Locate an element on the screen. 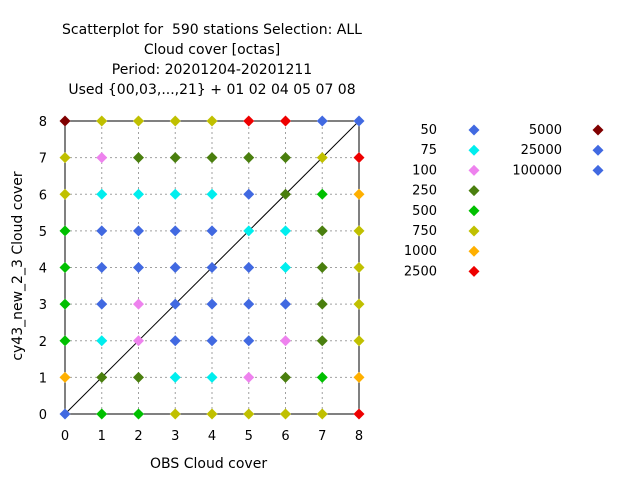 This screenshot has height=480, width=640. y-tick-label: 5 is located at coordinates (43, 232).